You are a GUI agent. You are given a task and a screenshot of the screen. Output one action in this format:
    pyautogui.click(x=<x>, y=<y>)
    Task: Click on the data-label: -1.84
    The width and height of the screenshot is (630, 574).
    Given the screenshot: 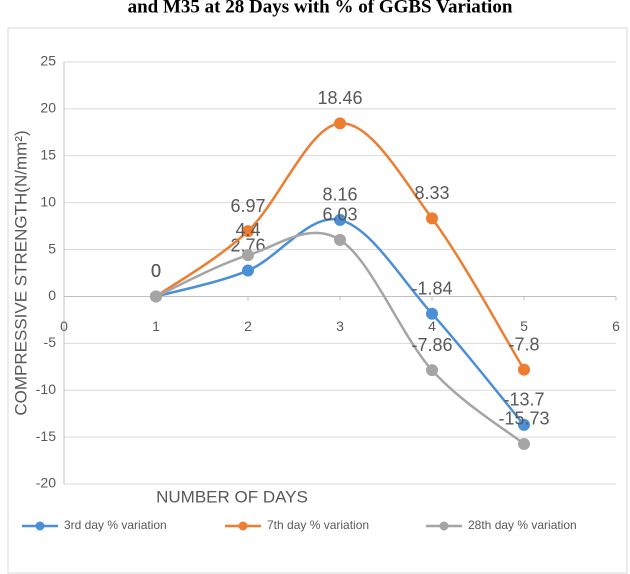 What is the action you would take?
    pyautogui.click(x=431, y=288)
    